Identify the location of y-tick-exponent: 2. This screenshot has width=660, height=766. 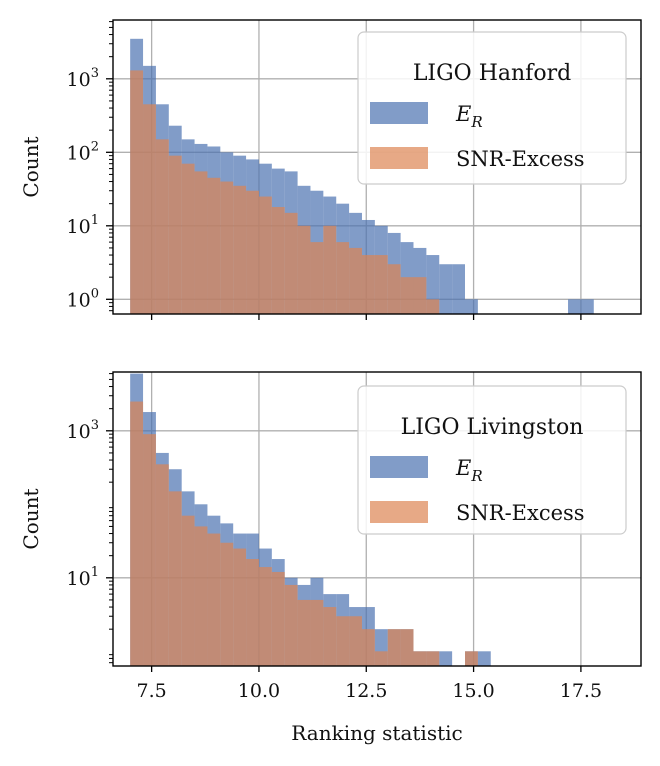
(95, 146).